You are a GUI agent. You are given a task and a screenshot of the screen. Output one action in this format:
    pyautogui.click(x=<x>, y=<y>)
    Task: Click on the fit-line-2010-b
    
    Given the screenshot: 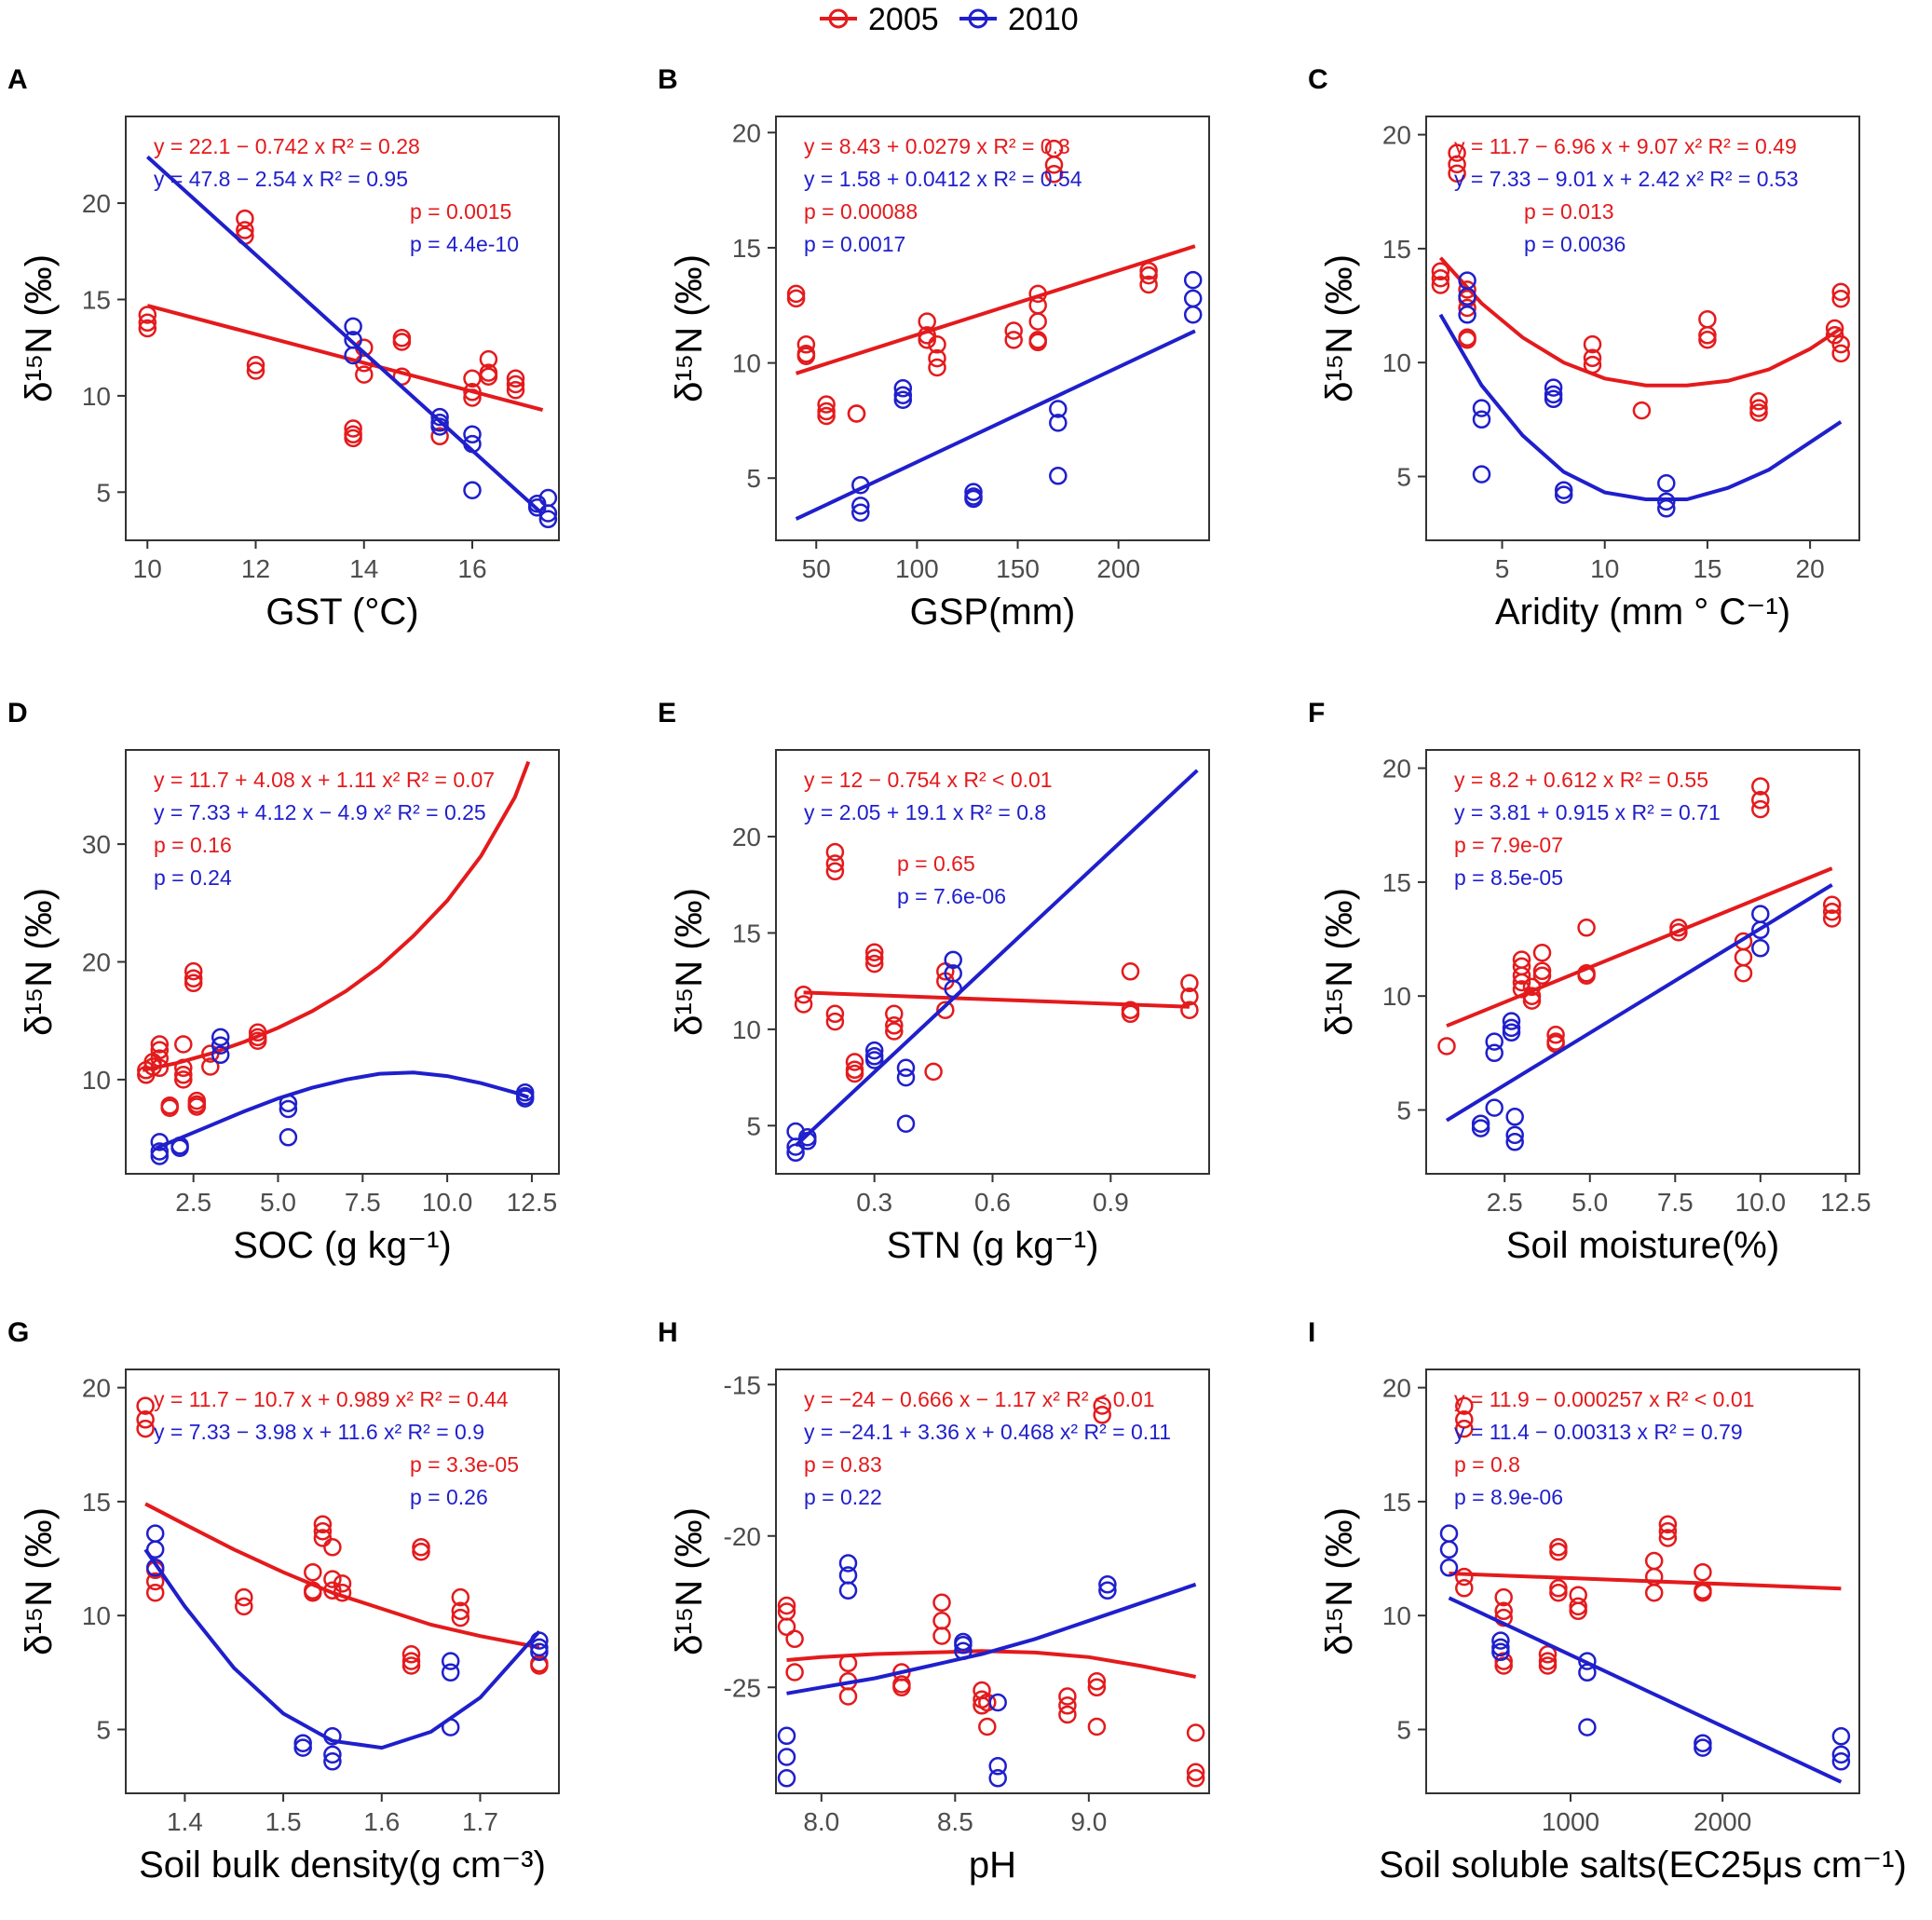 What is the action you would take?
    pyautogui.click(x=996, y=425)
    